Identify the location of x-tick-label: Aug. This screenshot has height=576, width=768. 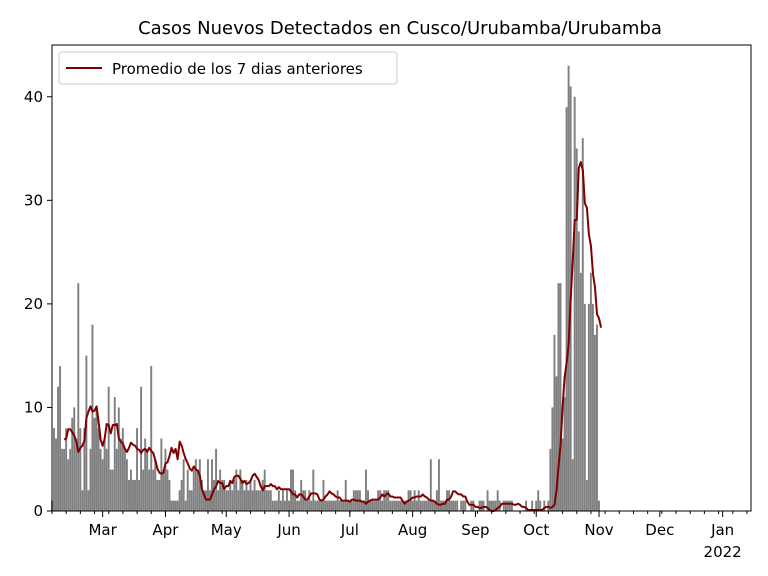
(412, 530).